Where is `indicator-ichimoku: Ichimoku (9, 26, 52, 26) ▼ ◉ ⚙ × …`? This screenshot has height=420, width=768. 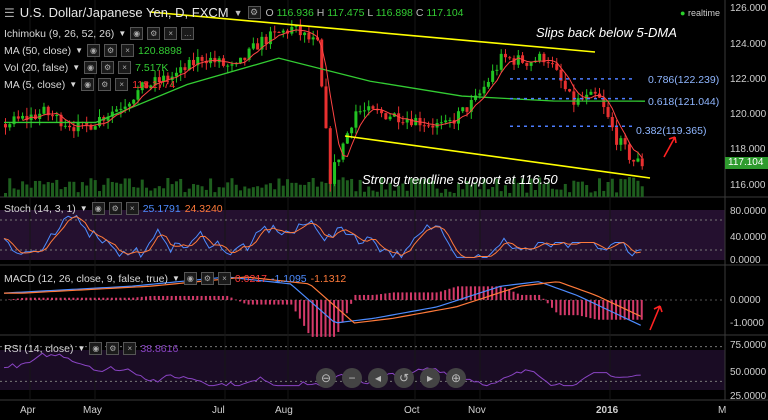
indicator-ichimoku: Ichimoku (9, 26, 52, 26) ▼ ◉ ⚙ × … is located at coordinates (99, 33).